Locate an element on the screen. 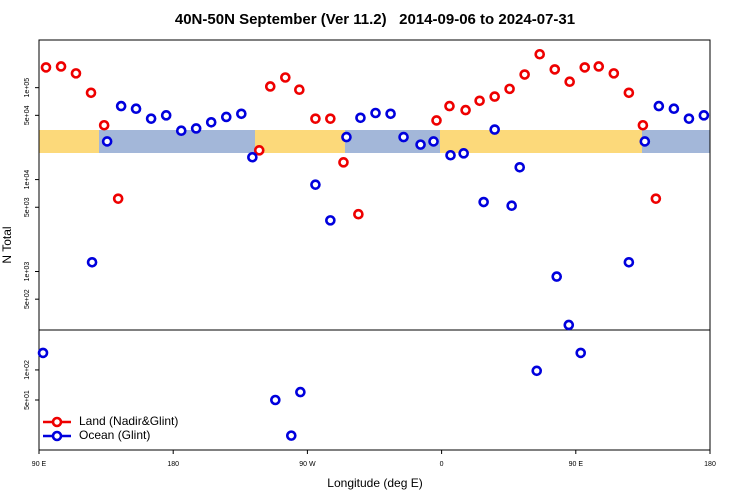 This screenshot has width=750, height=500. y-tick-label: 1e+04 is located at coordinates (27, 180).